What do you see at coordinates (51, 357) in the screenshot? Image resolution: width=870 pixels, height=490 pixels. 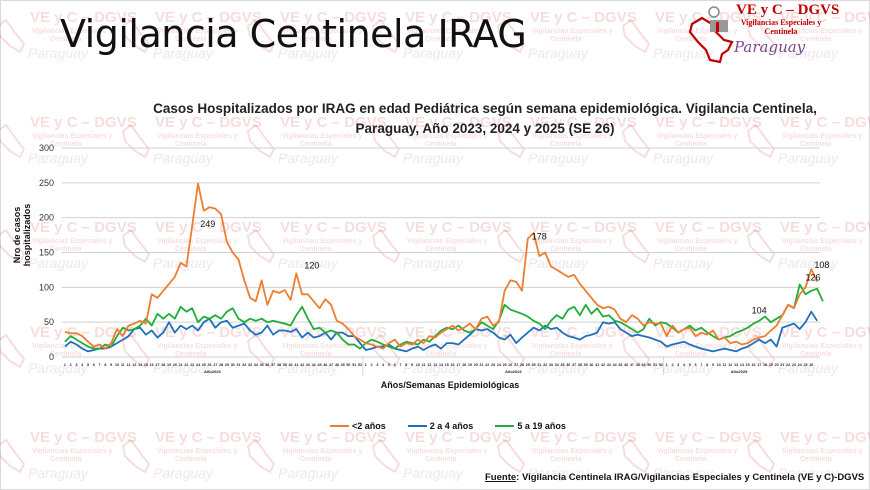 I see `y-tick-label: 0` at bounding box center [51, 357].